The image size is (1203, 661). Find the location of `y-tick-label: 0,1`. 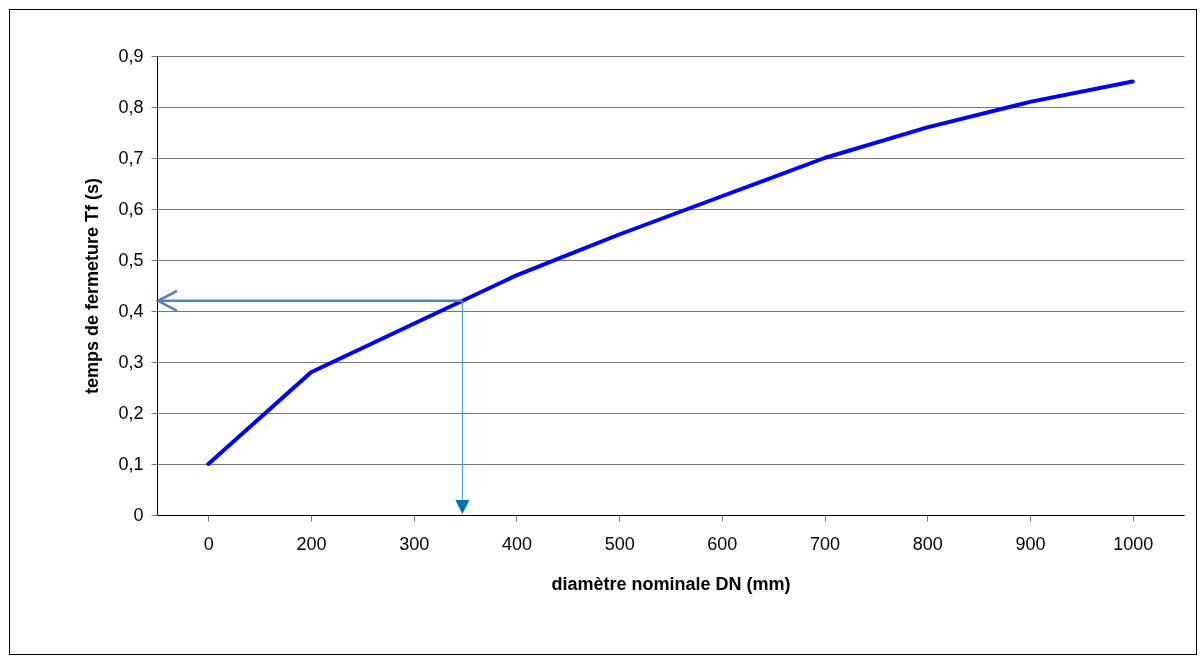

y-tick-label: 0,1 is located at coordinates (131, 463).